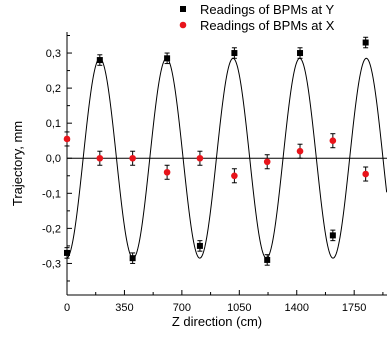  I want to click on x-tick-label: 1750, so click(354, 308).